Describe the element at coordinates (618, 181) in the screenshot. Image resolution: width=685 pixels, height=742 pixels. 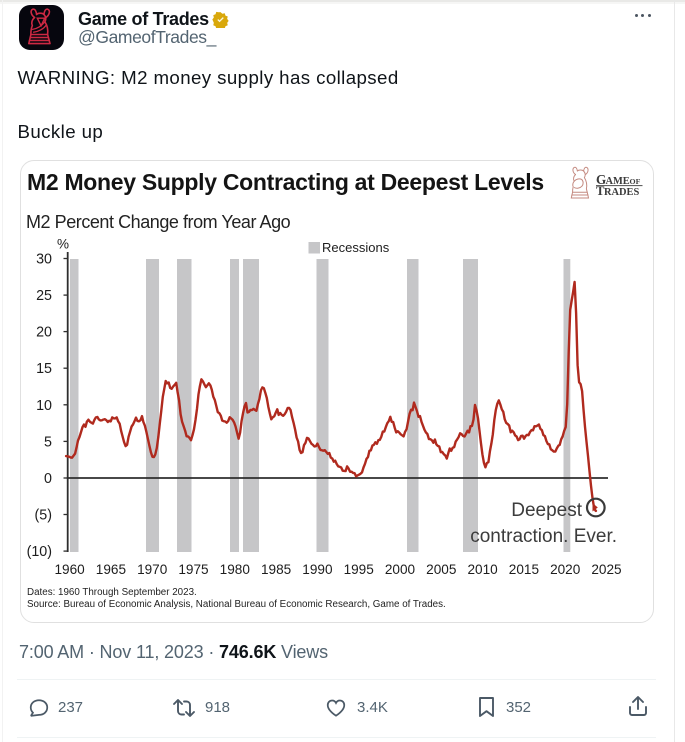
I see `svg-text: AME` at that location.